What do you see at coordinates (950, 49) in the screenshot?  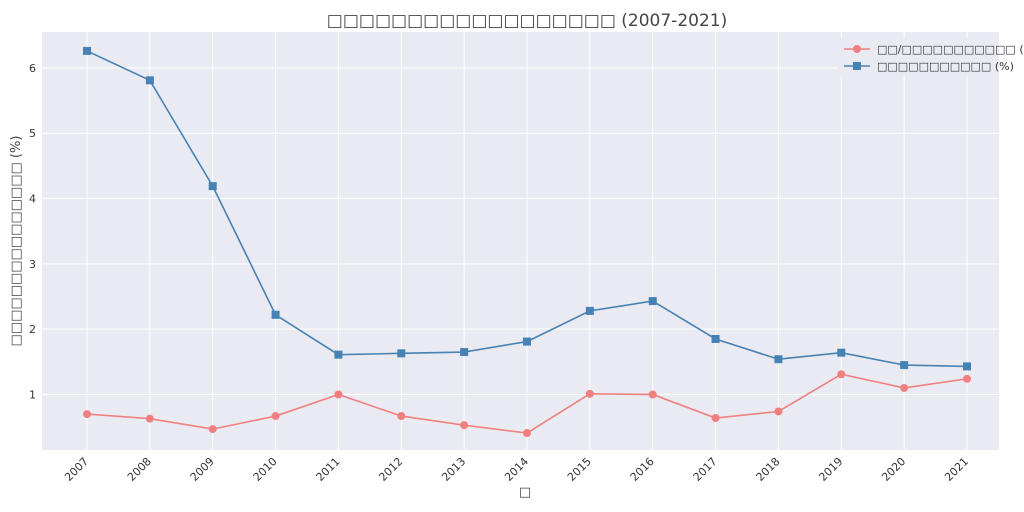 I see `legend-label-0: □□/□□□□□□□□□□□ (%)` at bounding box center [950, 49].